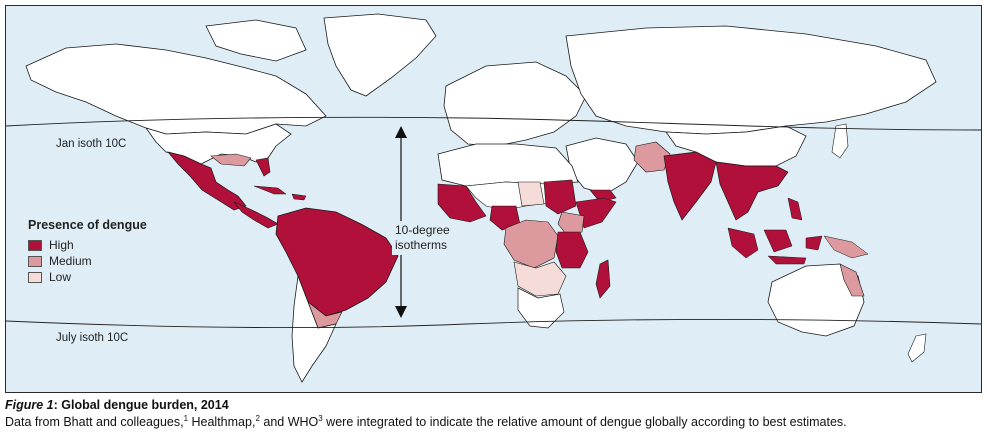 This screenshot has height=437, width=987. I want to click on region-sudan, so click(560, 197).